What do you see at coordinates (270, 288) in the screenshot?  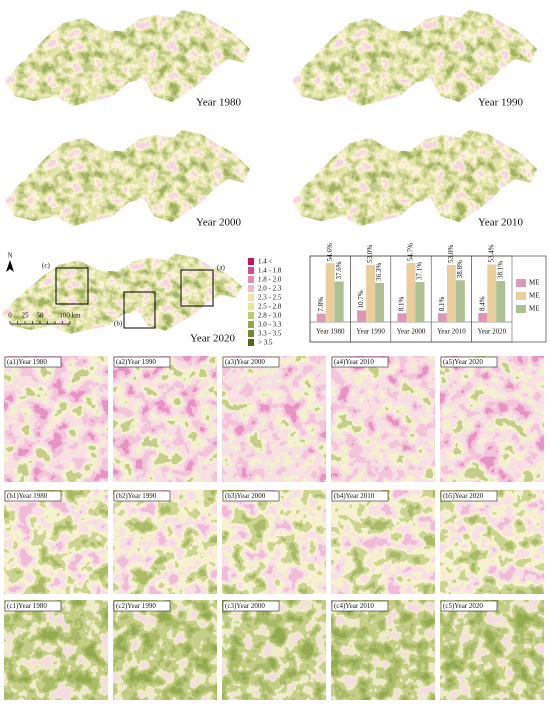 I see `legend-label: 2.0 - 2.3` at bounding box center [270, 288].